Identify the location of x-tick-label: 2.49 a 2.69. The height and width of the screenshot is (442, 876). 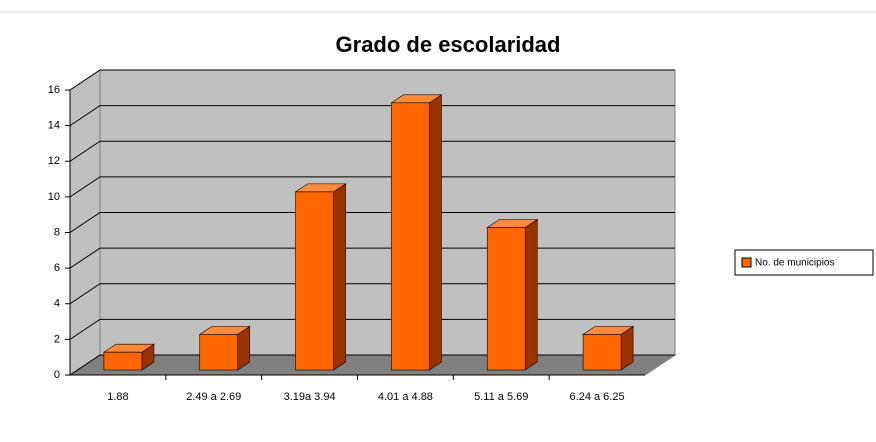
(213, 397).